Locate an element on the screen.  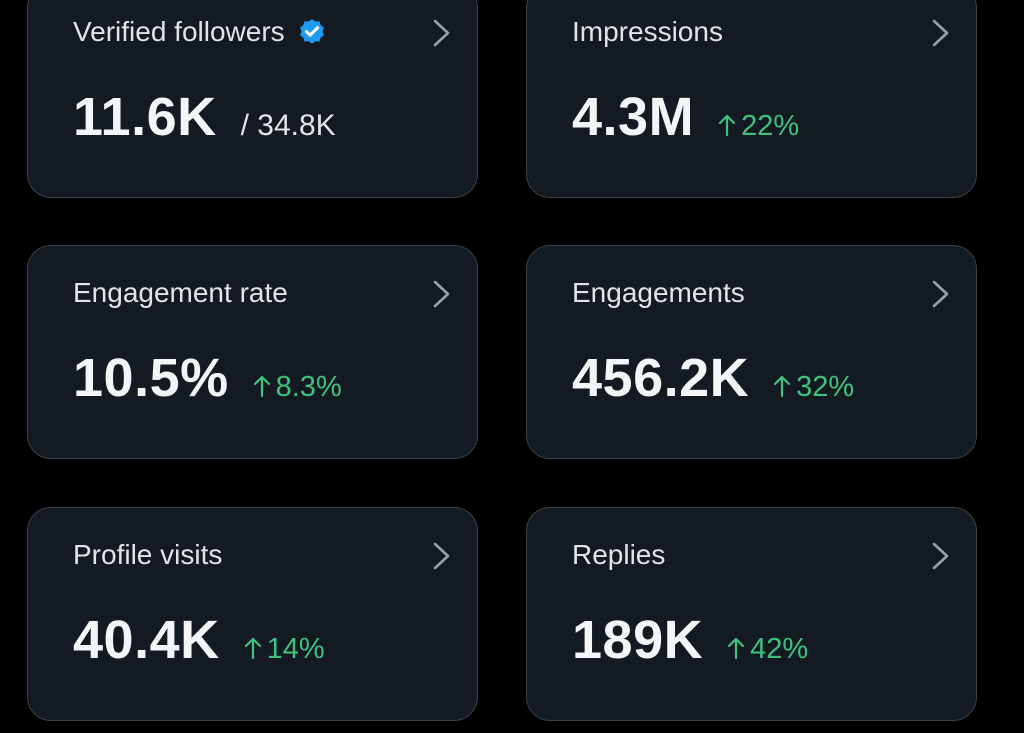
value-row: 10.5% 8.3% is located at coordinates (207, 378).